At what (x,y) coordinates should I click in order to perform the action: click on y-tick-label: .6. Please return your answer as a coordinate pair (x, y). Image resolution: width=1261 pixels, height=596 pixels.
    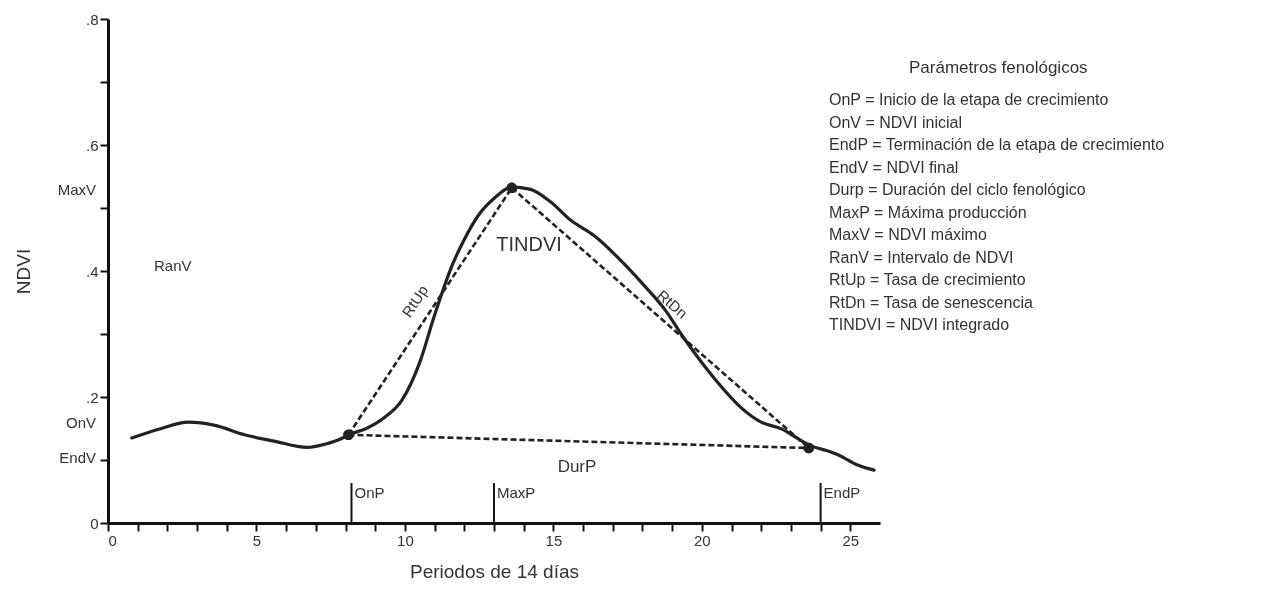
    Looking at the image, I should click on (92, 145).